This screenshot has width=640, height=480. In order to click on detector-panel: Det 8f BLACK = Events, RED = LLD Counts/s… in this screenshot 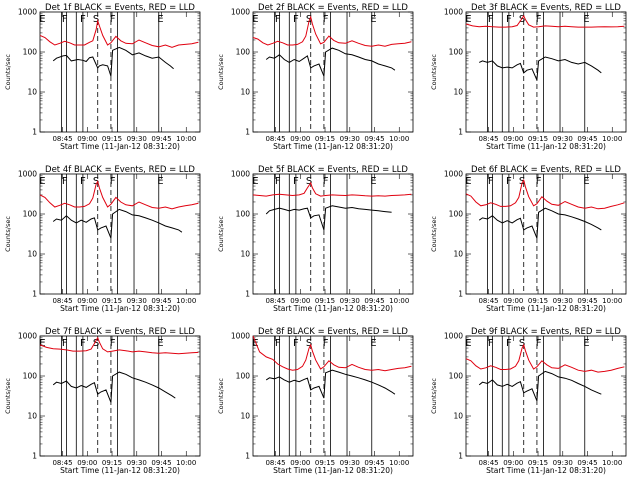, I will do `click(315, 401)`.